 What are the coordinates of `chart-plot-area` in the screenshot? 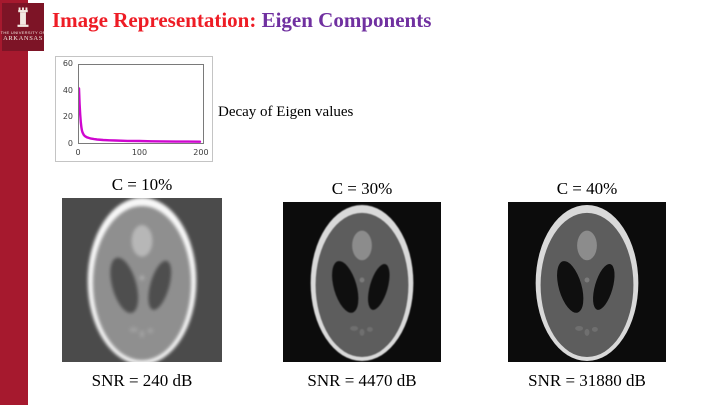 It's located at (141, 104).